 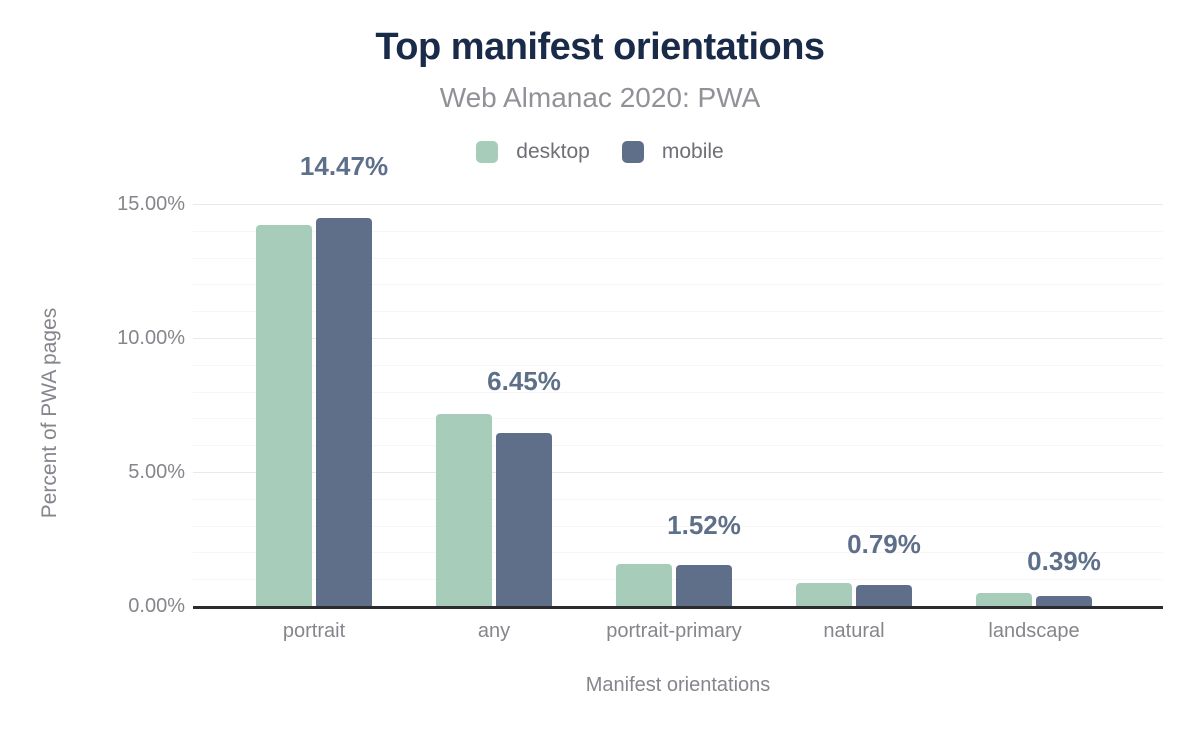 I want to click on y-tick-label: 15.00%, so click(x=151, y=204).